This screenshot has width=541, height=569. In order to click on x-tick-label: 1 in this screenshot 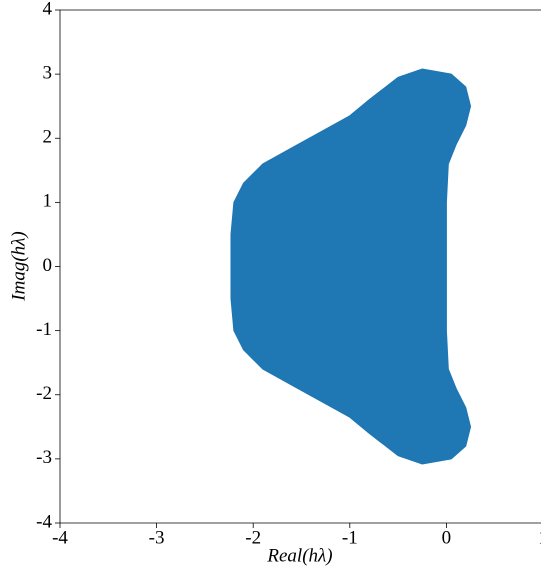, I will do `click(539, 537)`.